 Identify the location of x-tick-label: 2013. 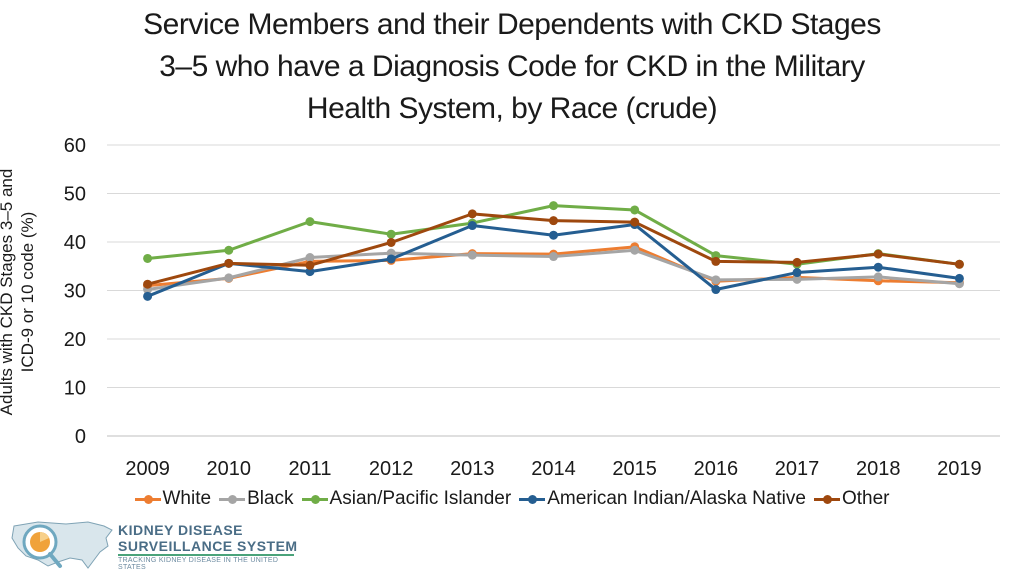
(472, 469).